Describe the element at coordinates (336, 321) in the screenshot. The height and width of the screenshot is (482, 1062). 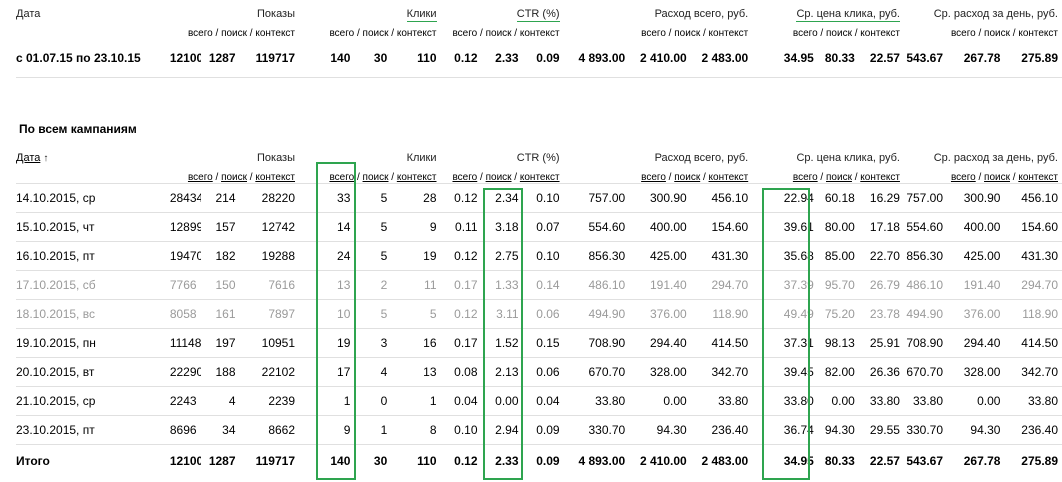
I see `highlight-clicks-total` at that location.